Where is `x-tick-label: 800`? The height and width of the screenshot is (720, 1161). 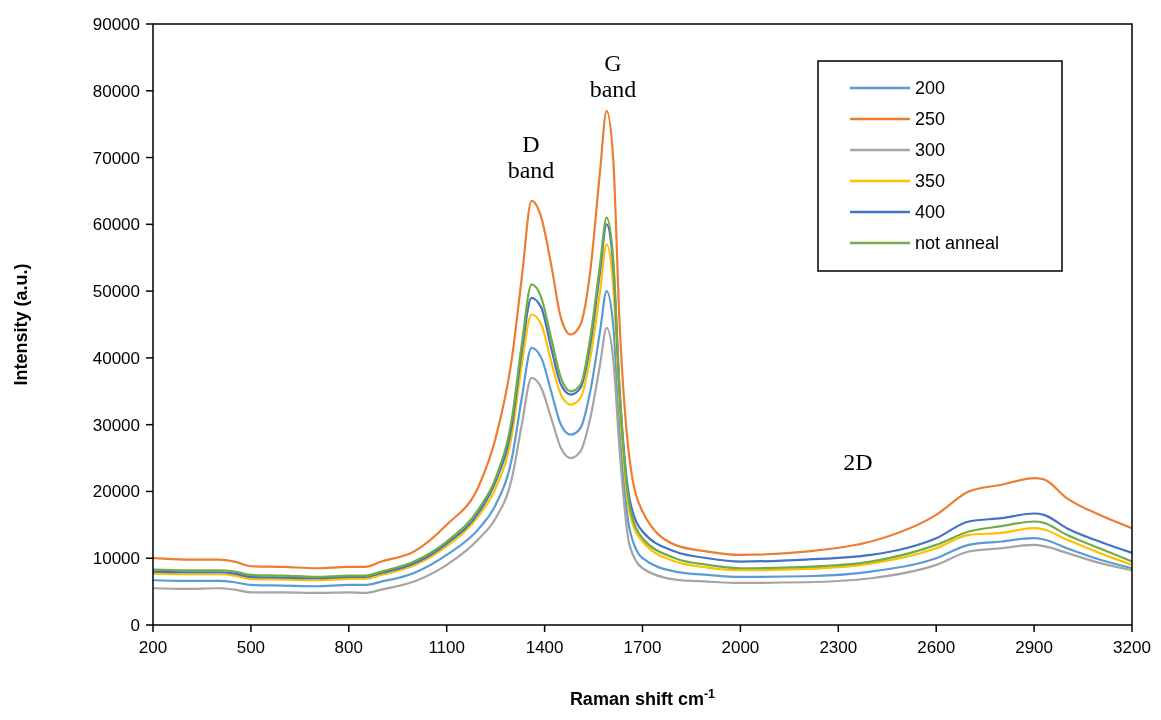
x-tick-label: 800 is located at coordinates (348, 647).